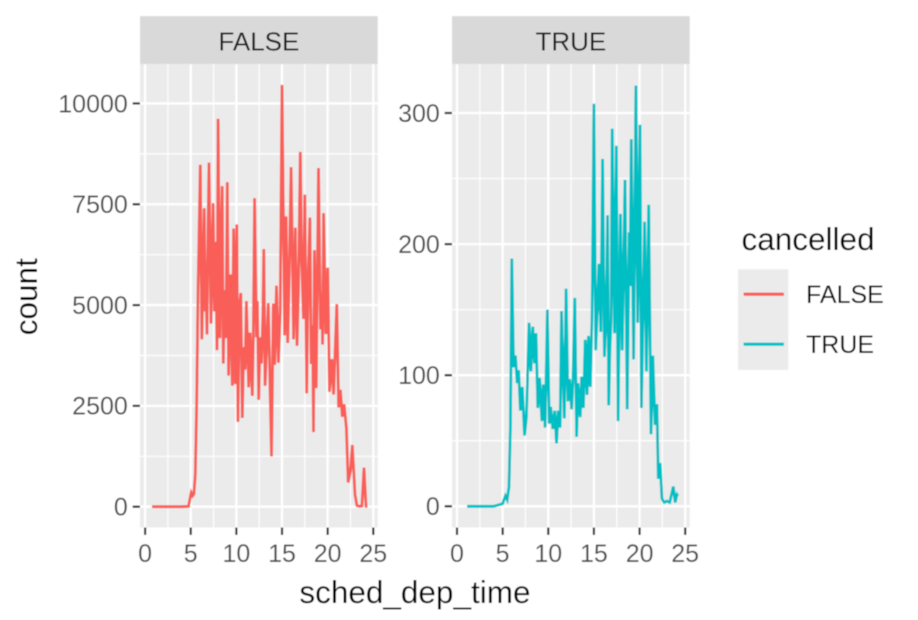  Describe the element at coordinates (419, 376) in the screenshot. I see `svg-text: 100` at that location.